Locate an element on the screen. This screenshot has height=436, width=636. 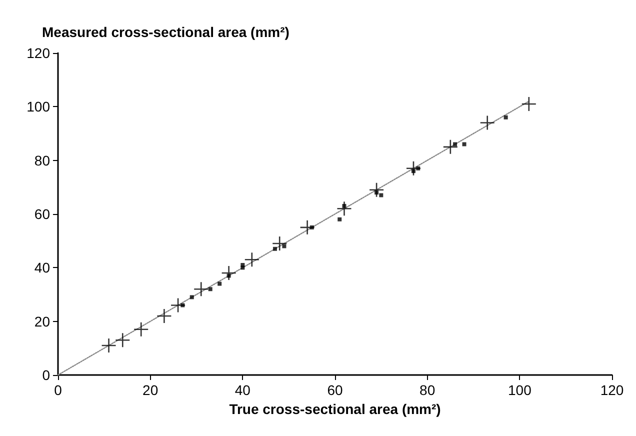
x-tick-label: 20 is located at coordinates (150, 390).